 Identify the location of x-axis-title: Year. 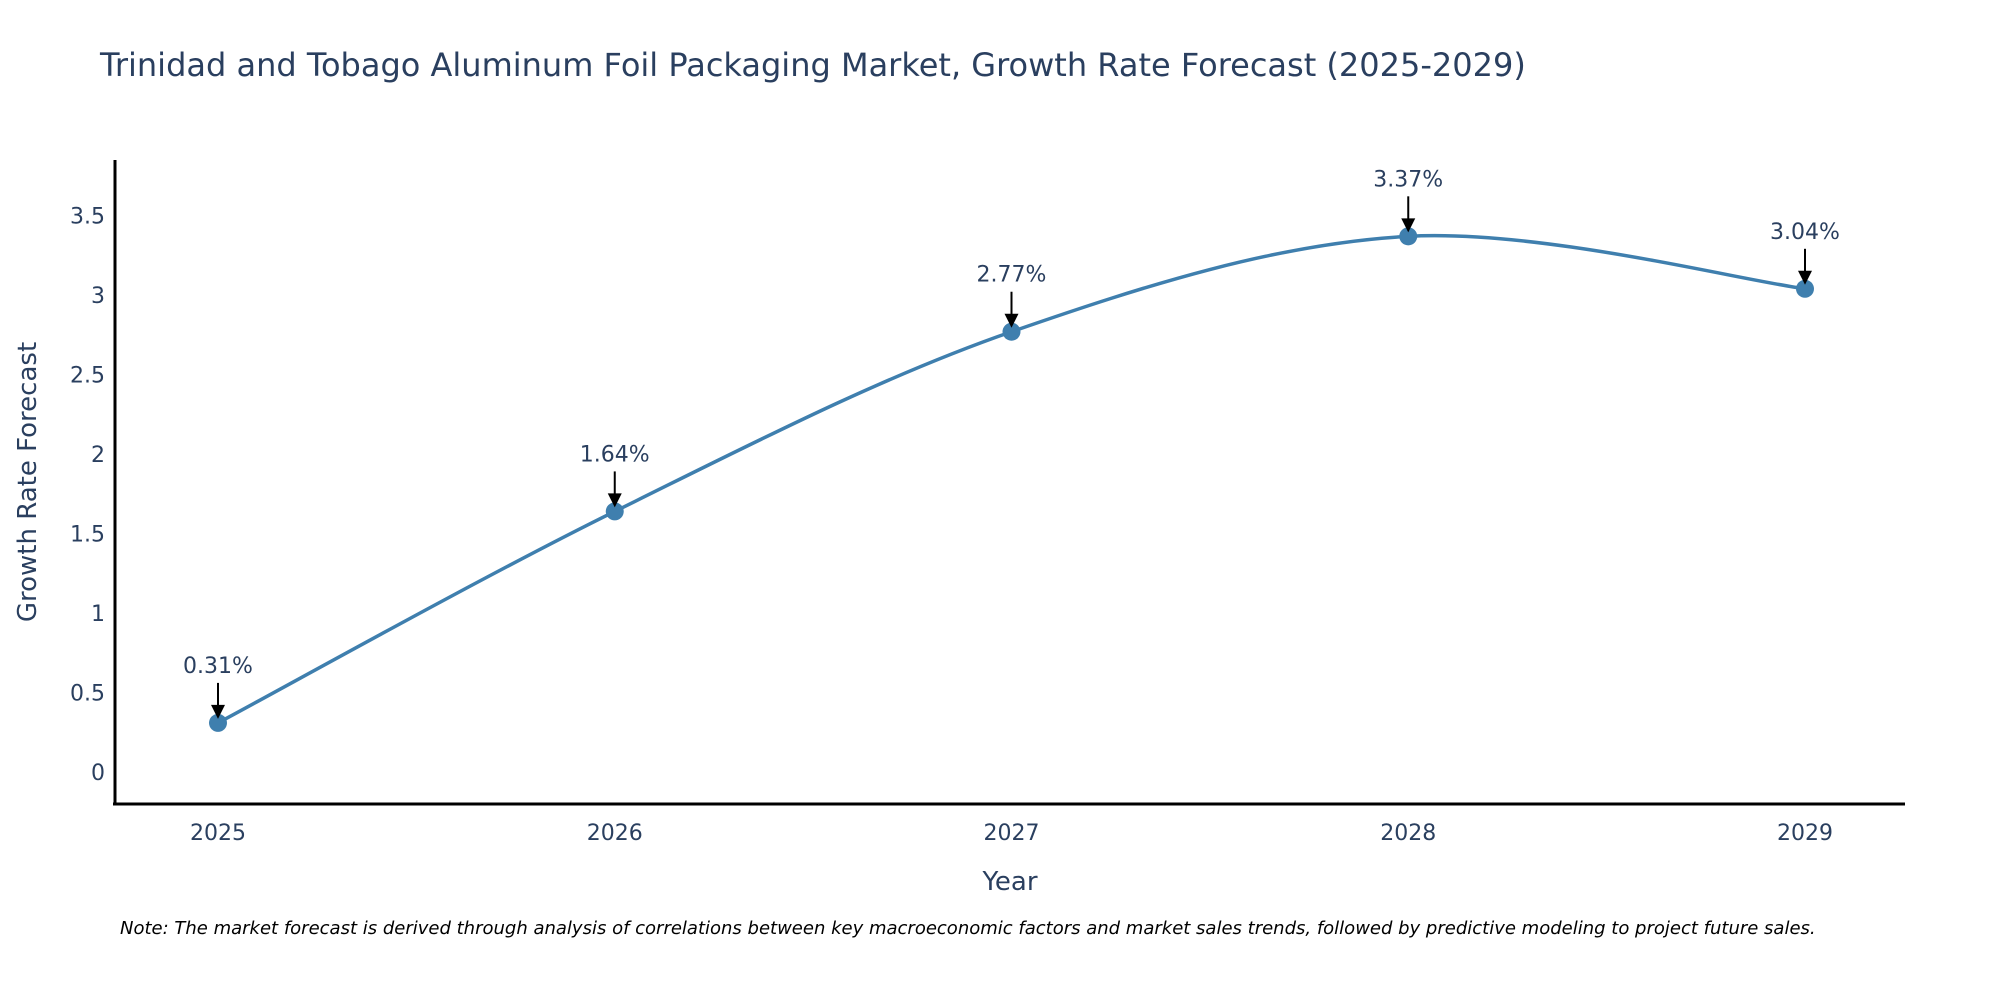
(1009, 882).